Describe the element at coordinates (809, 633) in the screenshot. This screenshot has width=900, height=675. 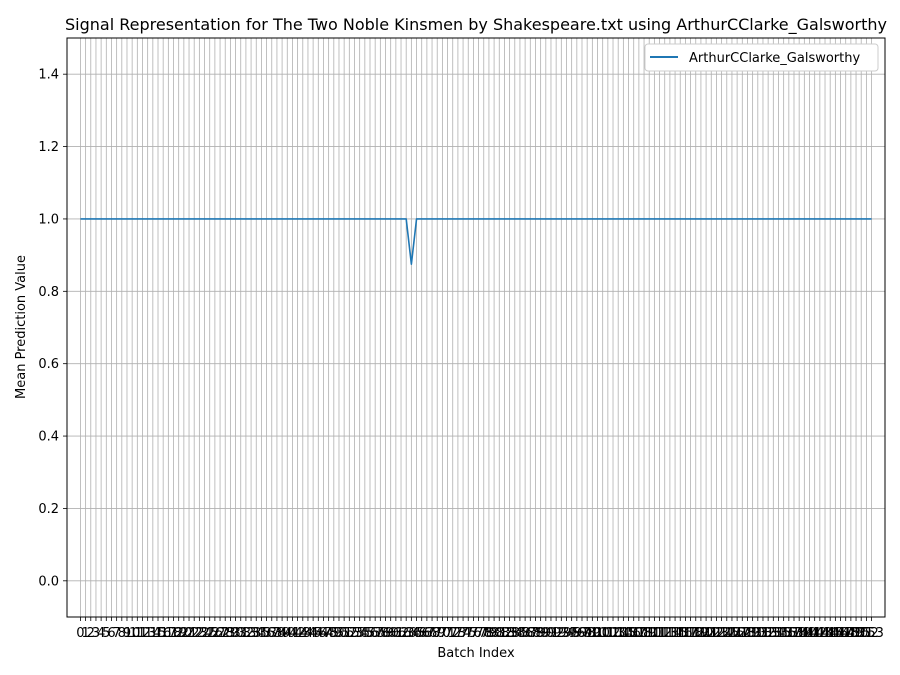
I see `x-tick-label: 141` at that location.